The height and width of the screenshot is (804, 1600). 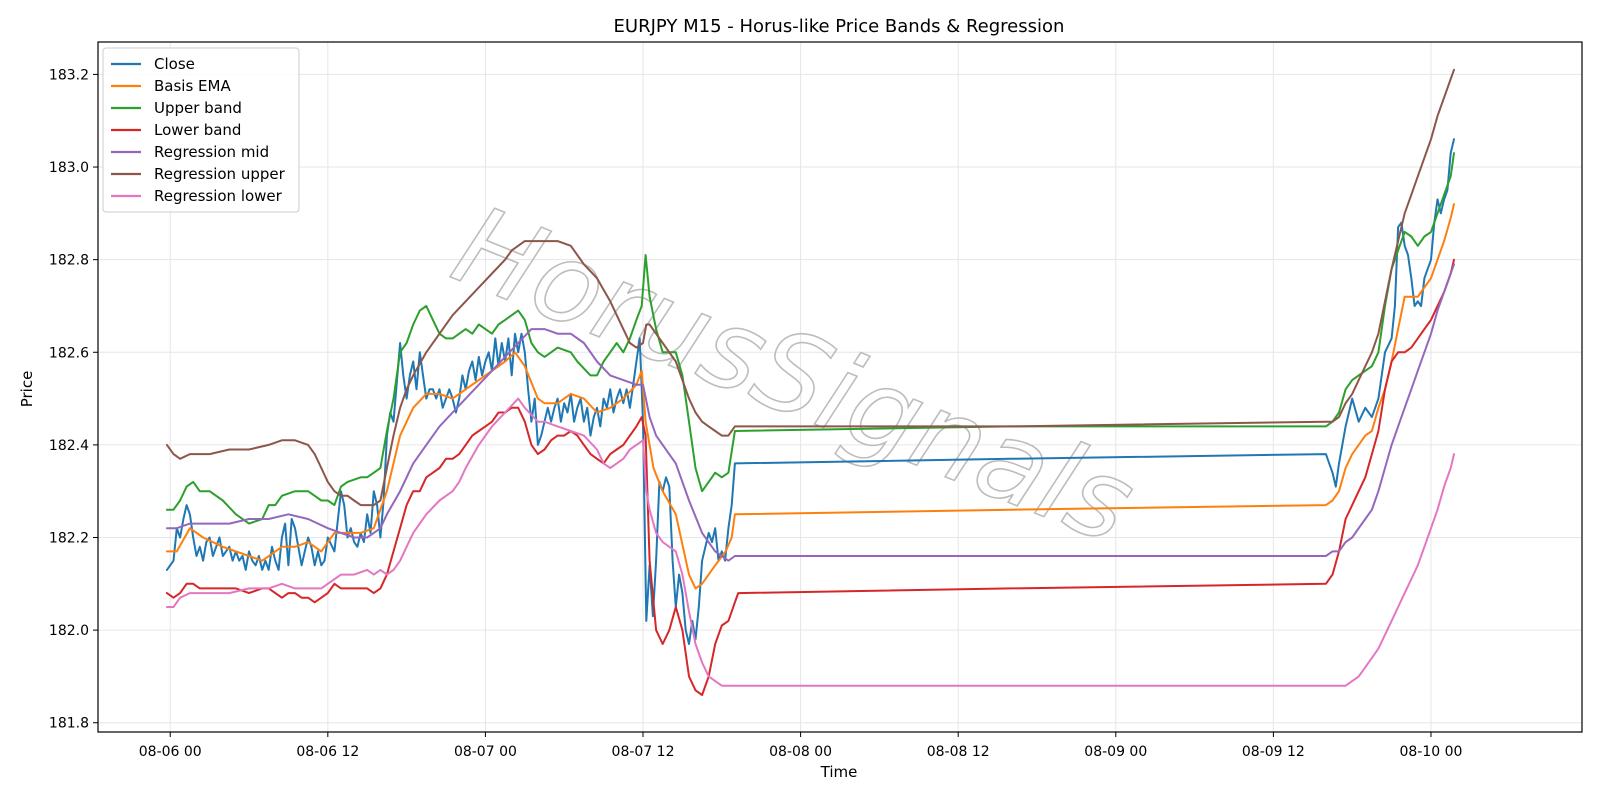 What do you see at coordinates (192, 86) in the screenshot?
I see `legend-label: Basis EMA` at bounding box center [192, 86].